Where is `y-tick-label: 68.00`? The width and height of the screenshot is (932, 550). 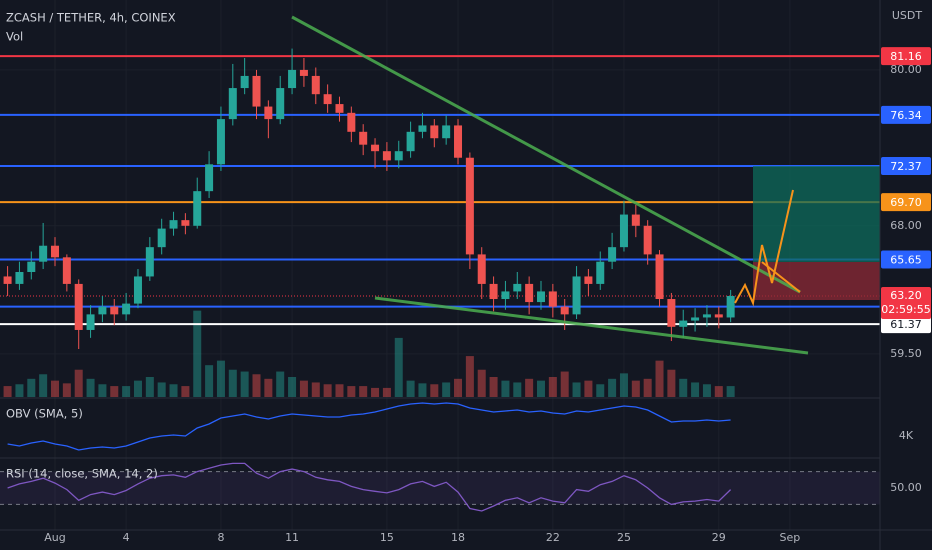 y-tick-label: 68.00 is located at coordinates (906, 225).